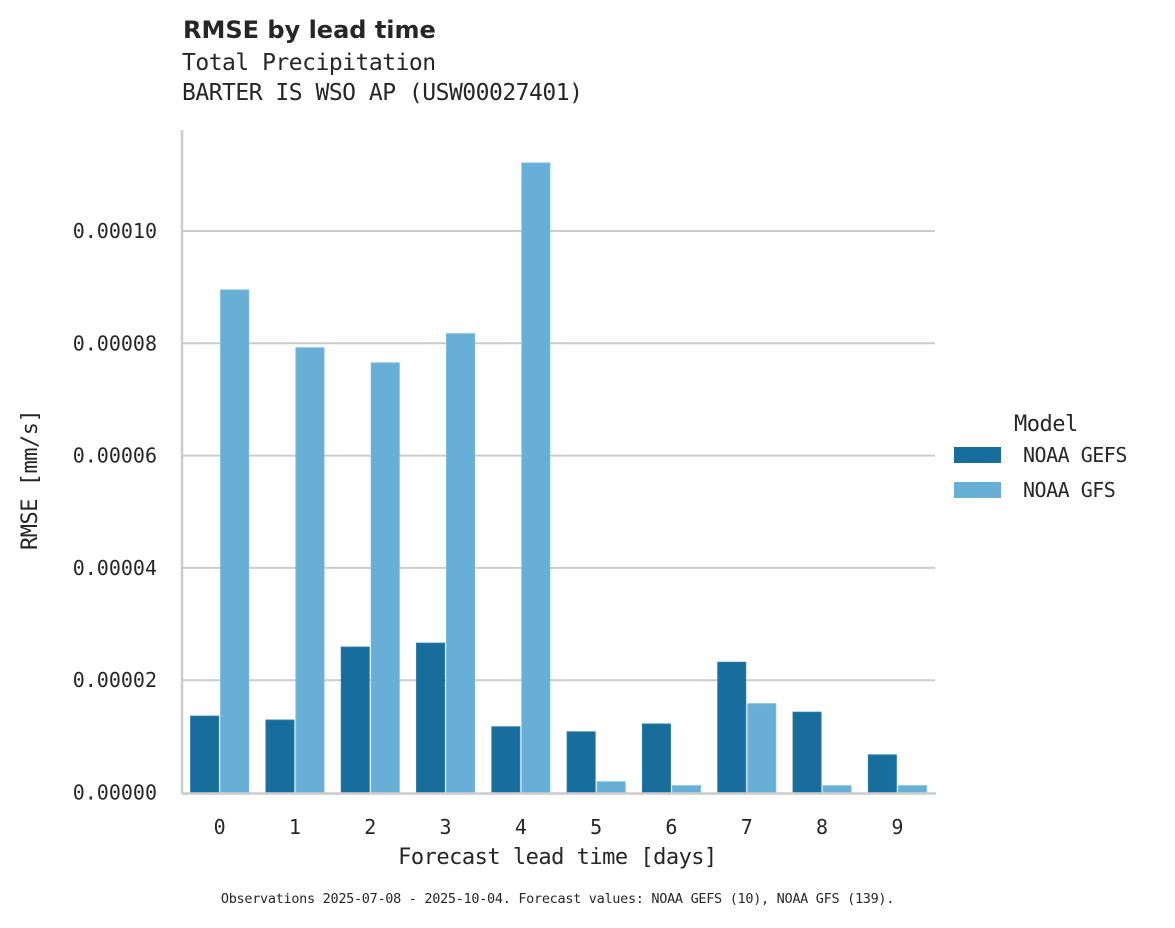  I want to click on legend-item-gefs: NOAA GEFS, so click(1039, 454).